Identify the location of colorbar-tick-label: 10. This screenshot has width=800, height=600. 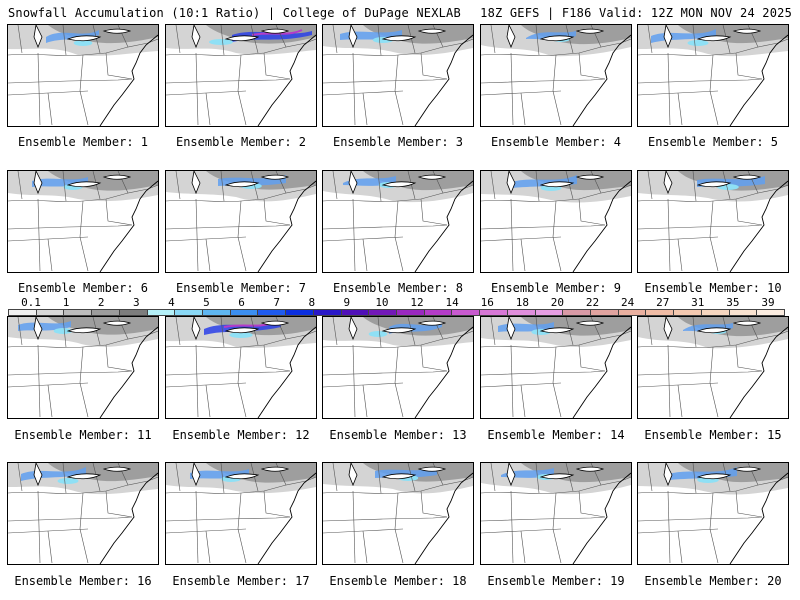
(382, 302).